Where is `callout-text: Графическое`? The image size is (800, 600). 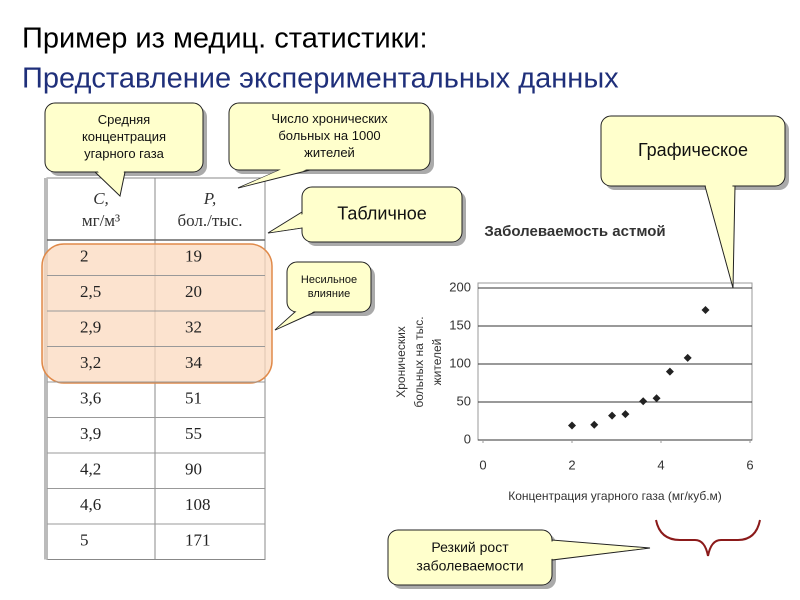
callout-text: Графическое is located at coordinates (693, 150).